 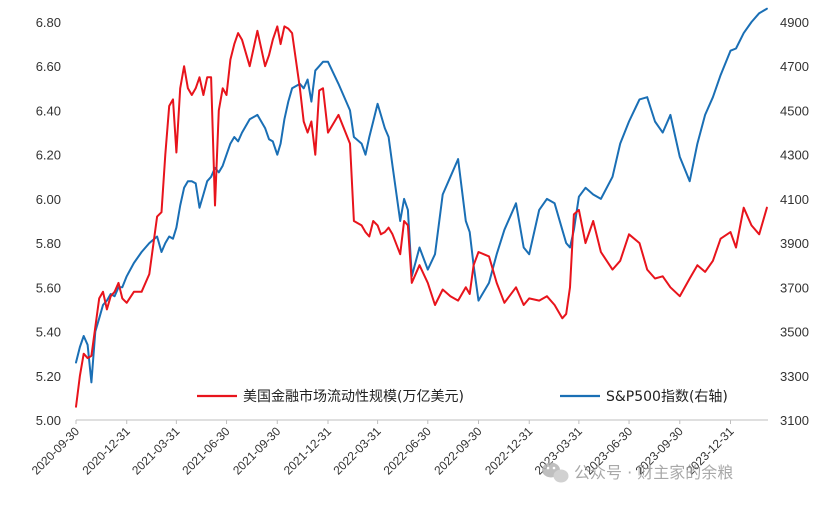 I want to click on legend: 美国金融市场流动性规模(万亿美元) S&P500指数(右轴), so click(x=462, y=396).